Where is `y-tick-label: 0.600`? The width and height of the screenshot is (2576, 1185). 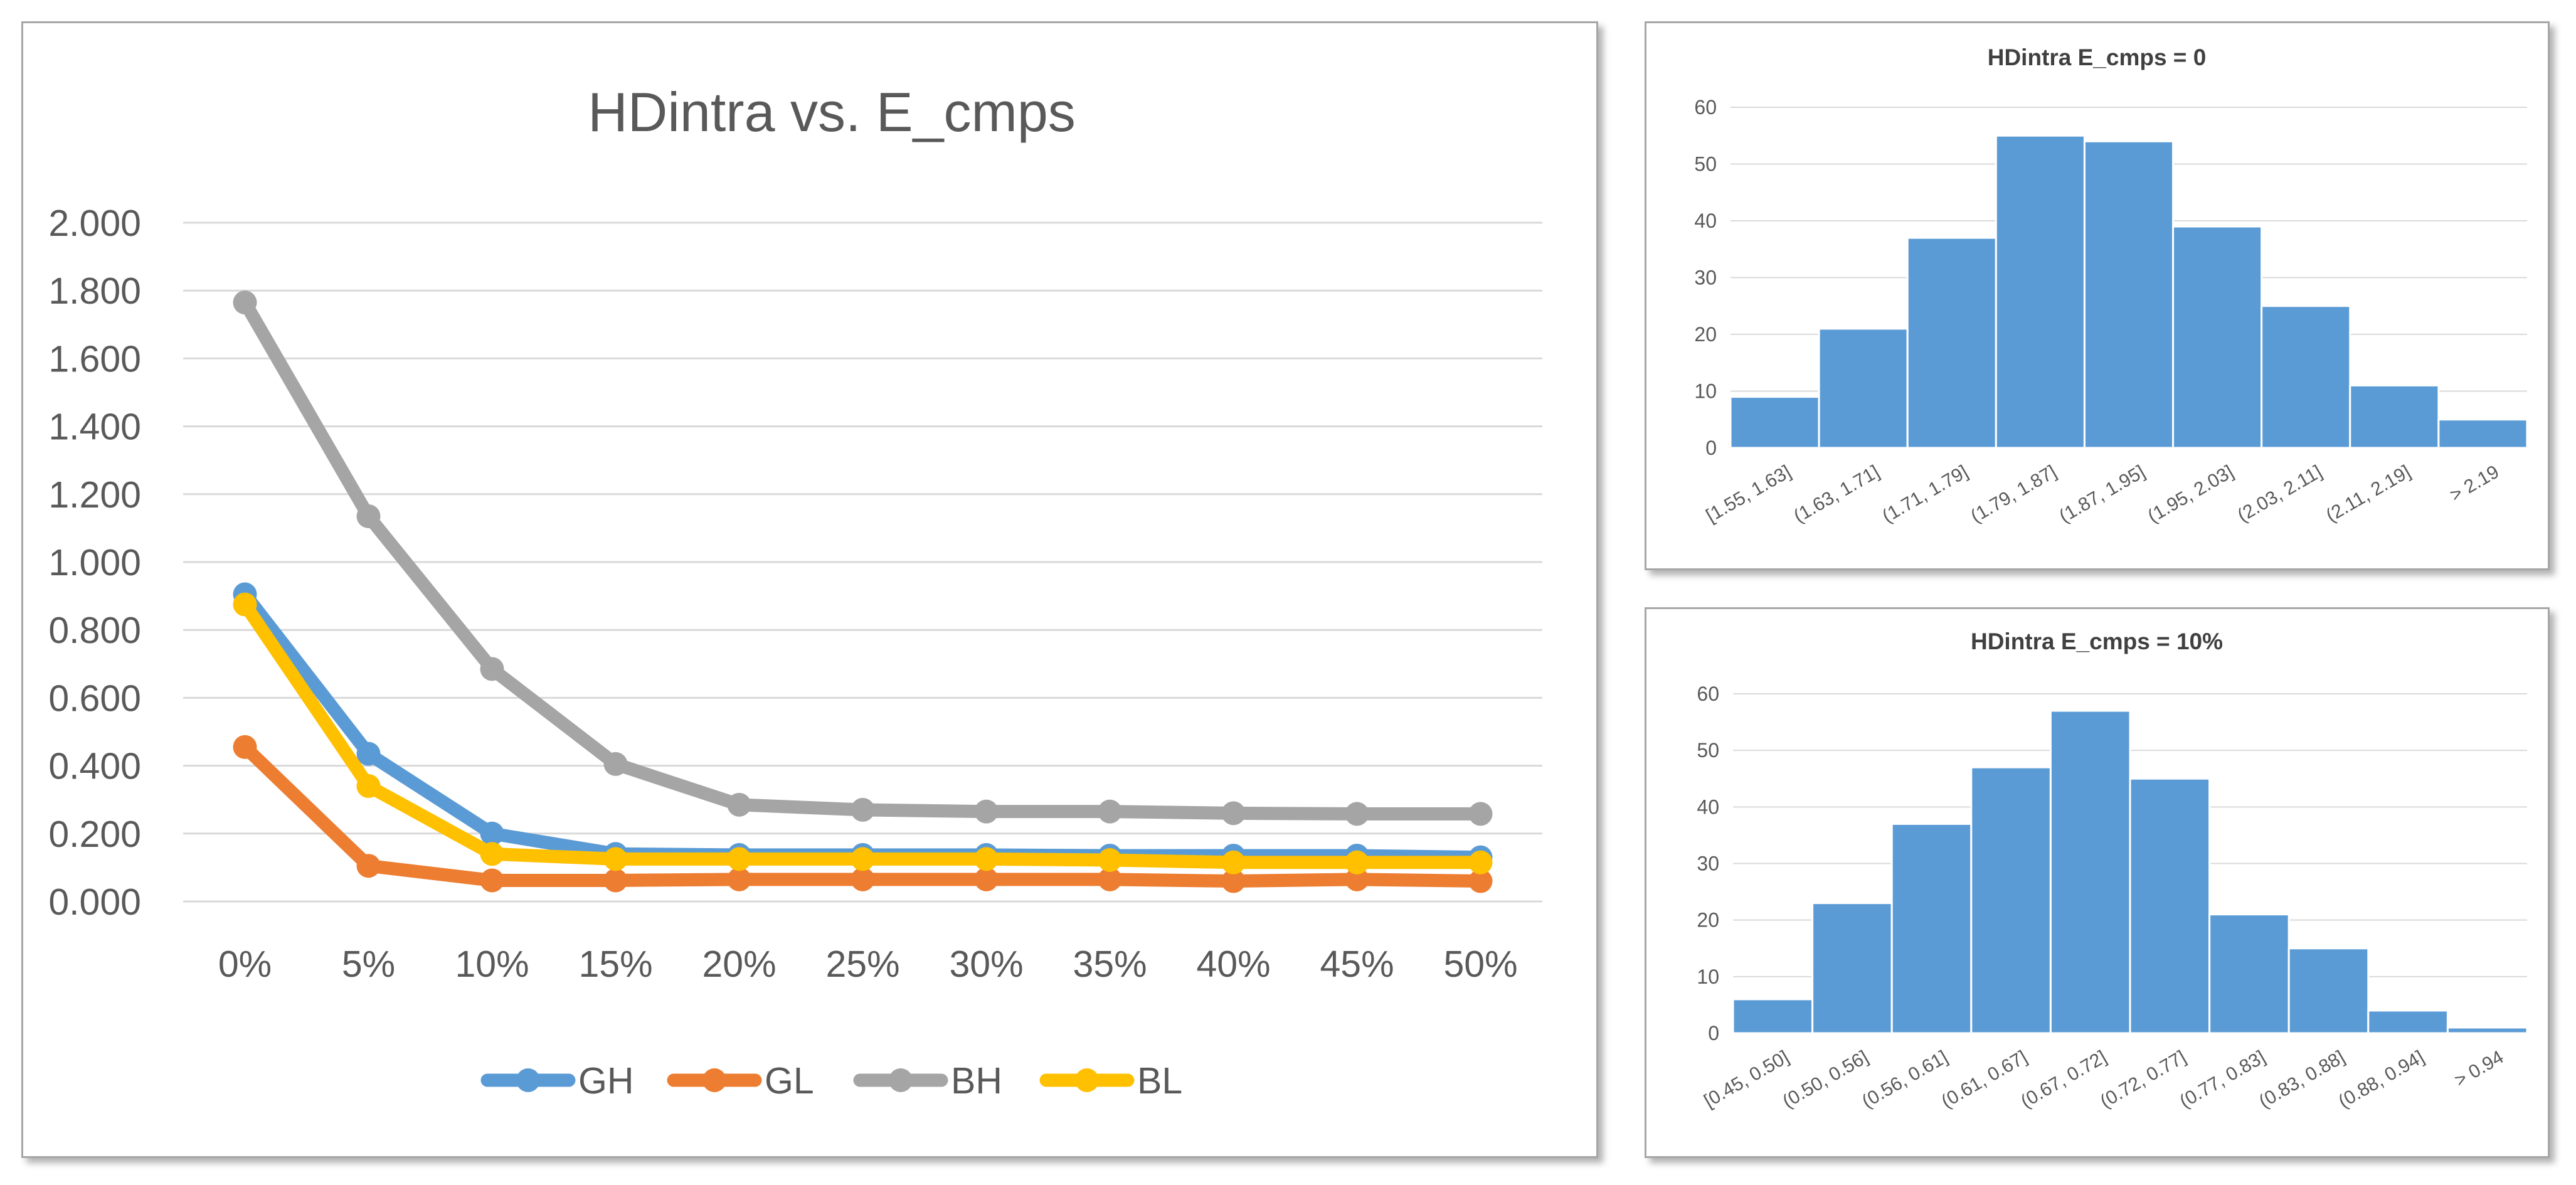
y-tick-label: 0.600 is located at coordinates (94, 699).